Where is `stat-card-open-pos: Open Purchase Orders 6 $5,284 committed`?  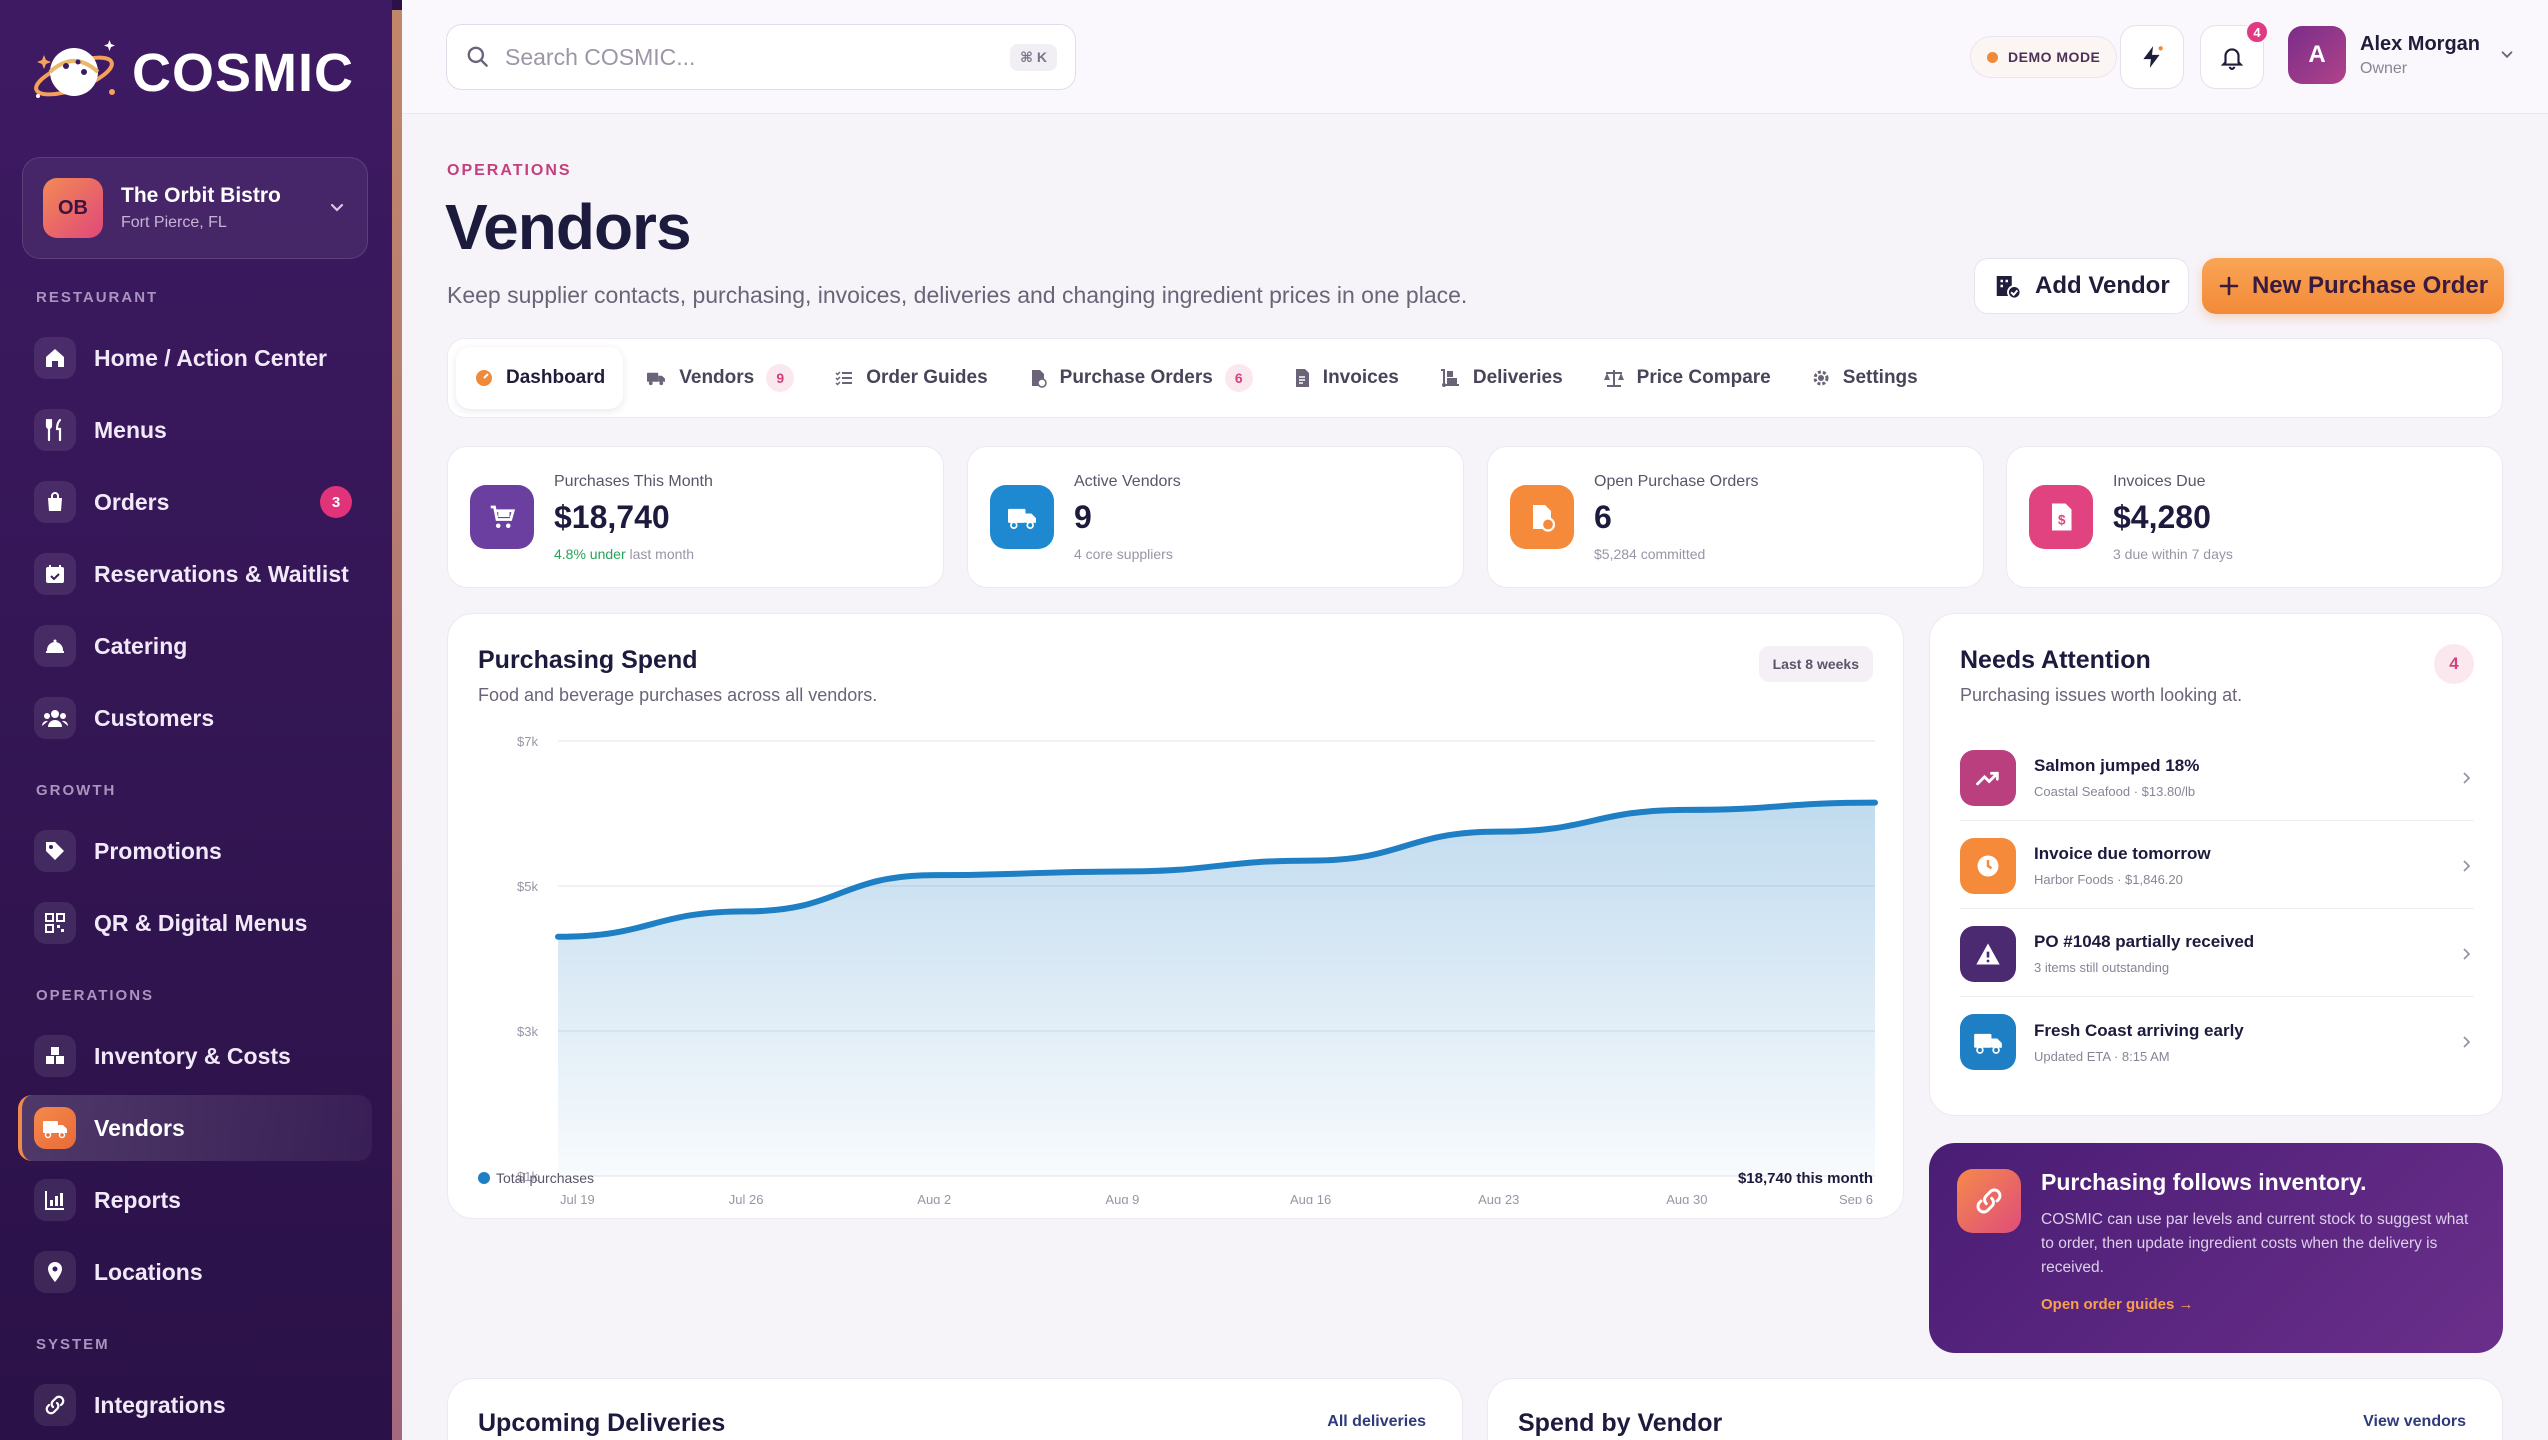
stat-card-open-pos: Open Purchase Orders 6 $5,284 committed is located at coordinates (1735, 517).